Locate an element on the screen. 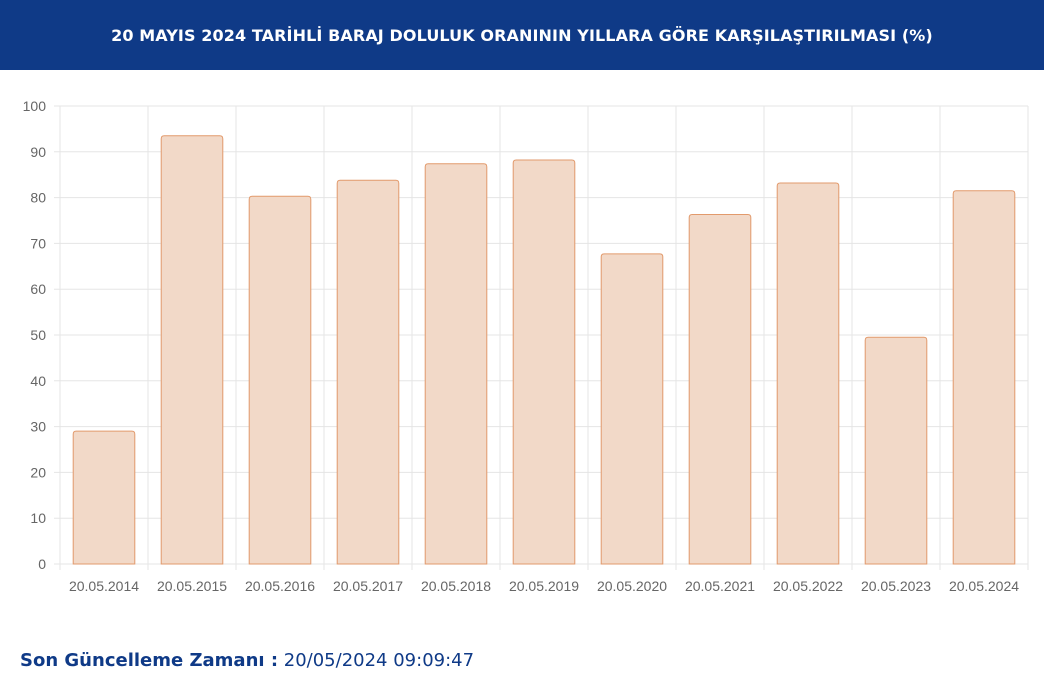  y-tick-label: 40 is located at coordinates (38, 381).